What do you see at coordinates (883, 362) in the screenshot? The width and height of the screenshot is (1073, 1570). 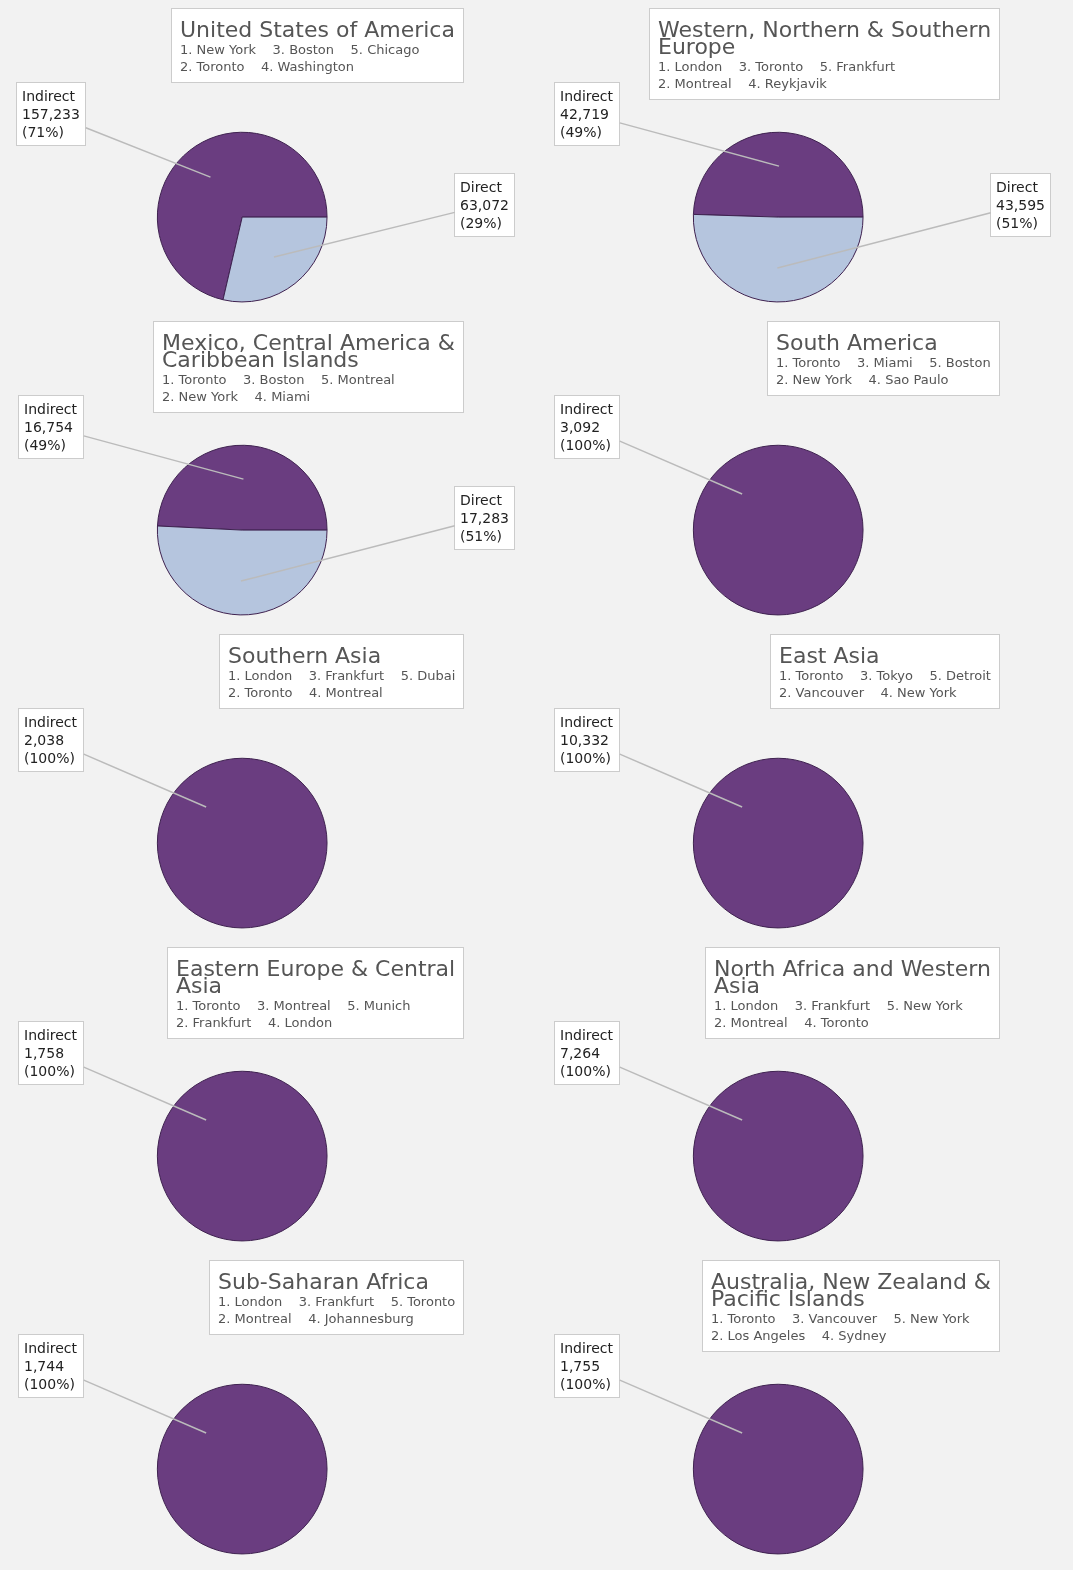 I see `text: 1. Toronto 3. Miami 5. Boston` at bounding box center [883, 362].